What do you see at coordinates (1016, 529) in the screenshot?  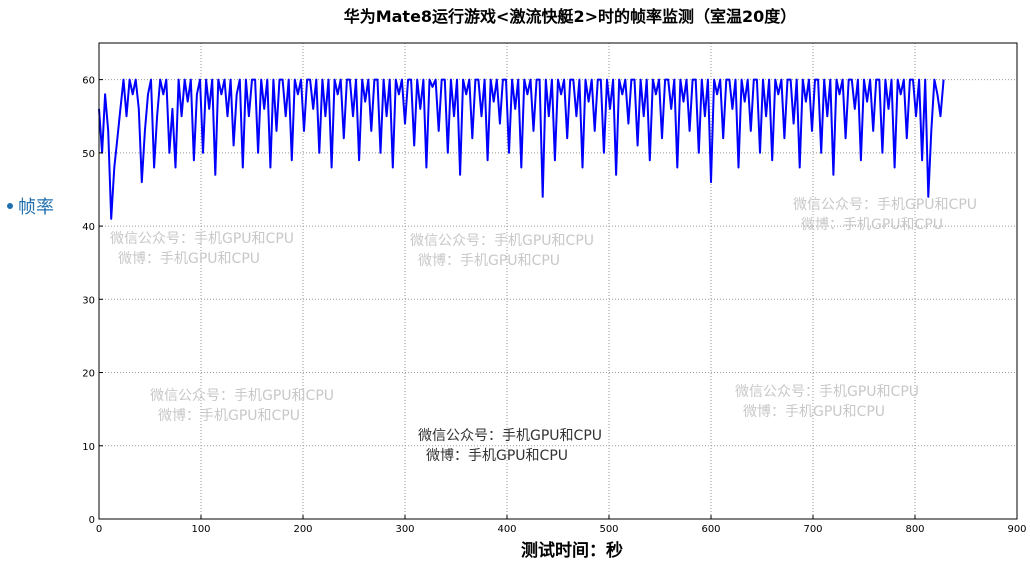 I see `x-tick-label: 900` at bounding box center [1016, 529].